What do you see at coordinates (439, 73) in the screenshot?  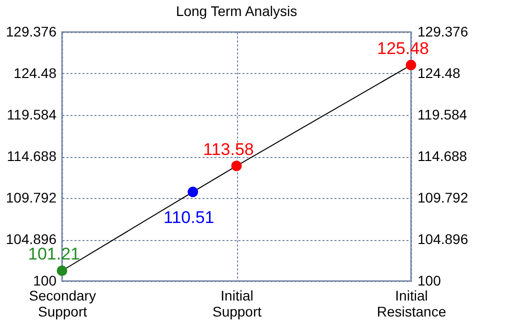 I see `y2-tick-label: 124.48` at bounding box center [439, 73].